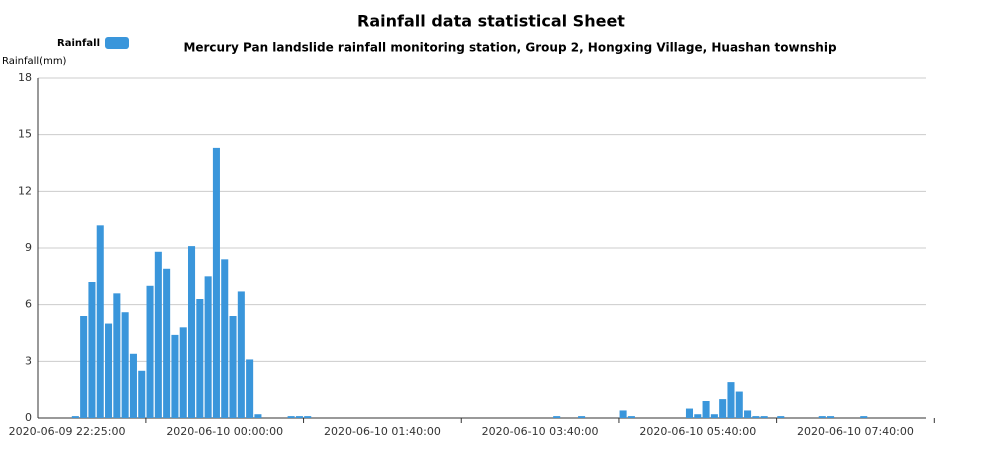  What do you see at coordinates (697, 431) in the screenshot?
I see `x-tick-label: 2020-06-10 05:40:00` at bounding box center [697, 431].